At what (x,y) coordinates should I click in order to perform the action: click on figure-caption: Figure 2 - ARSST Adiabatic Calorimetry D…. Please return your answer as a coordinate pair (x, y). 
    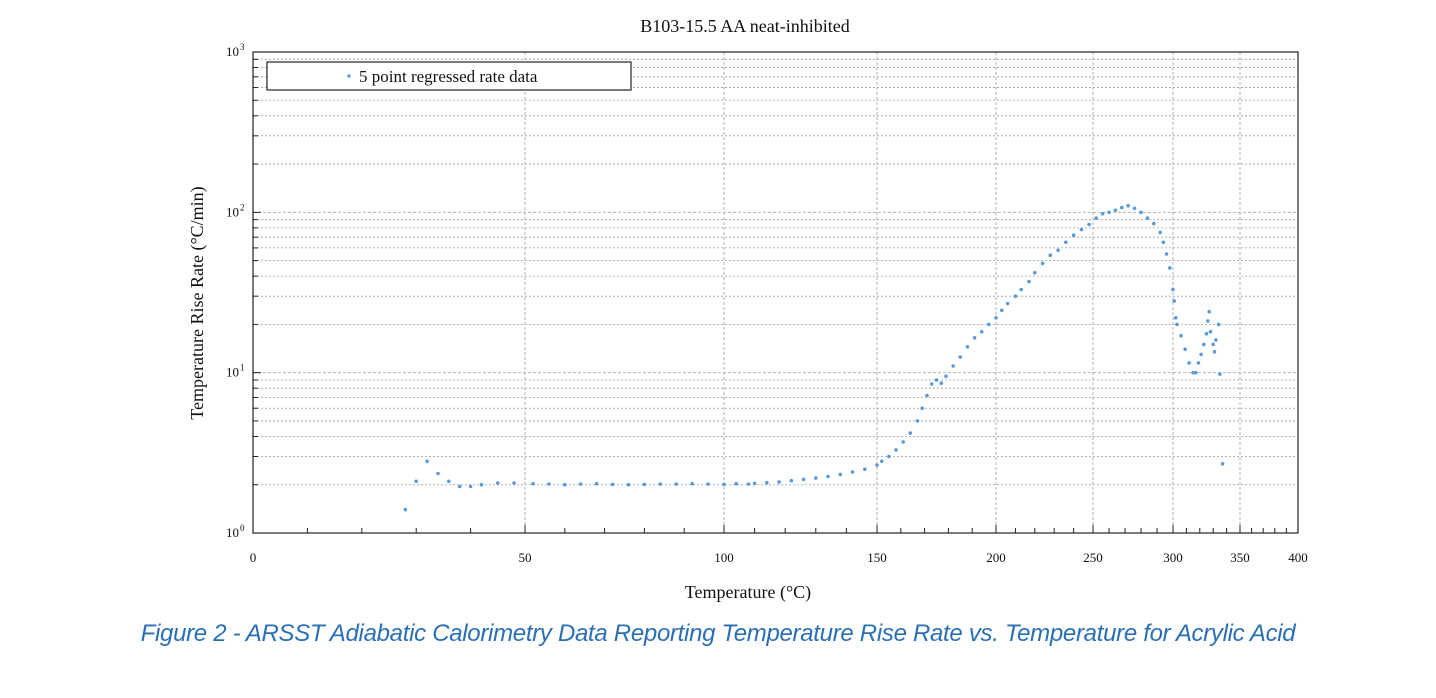
    Looking at the image, I should click on (718, 633).